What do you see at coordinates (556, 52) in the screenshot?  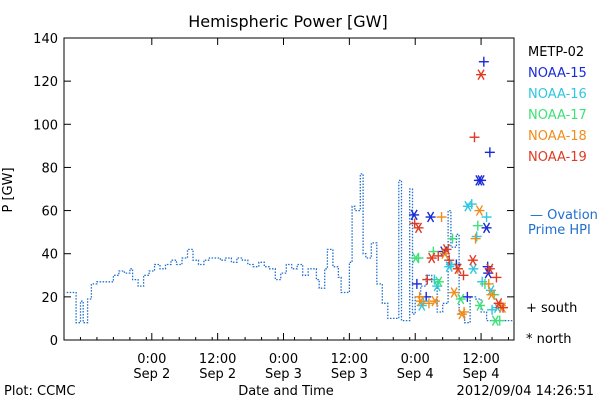 I see `legend-item: METP-02` at bounding box center [556, 52].